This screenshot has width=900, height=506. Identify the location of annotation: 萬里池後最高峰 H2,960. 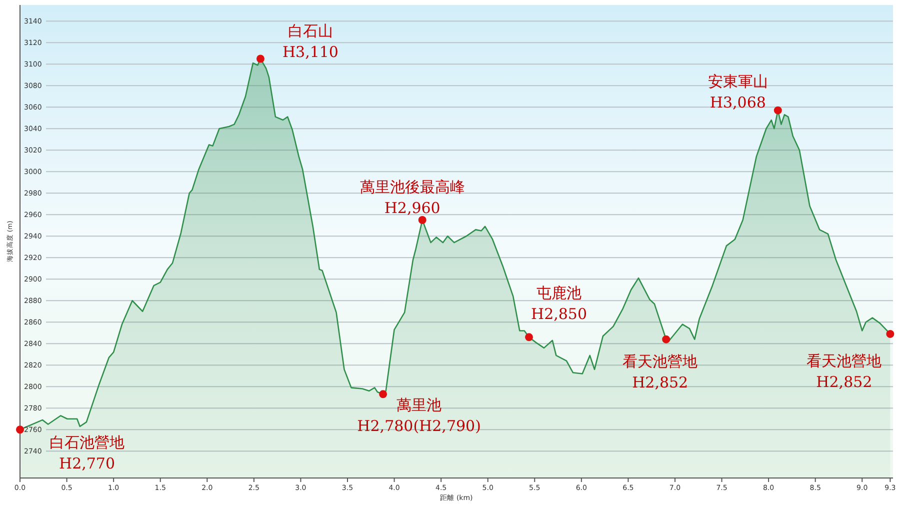
(412, 197).